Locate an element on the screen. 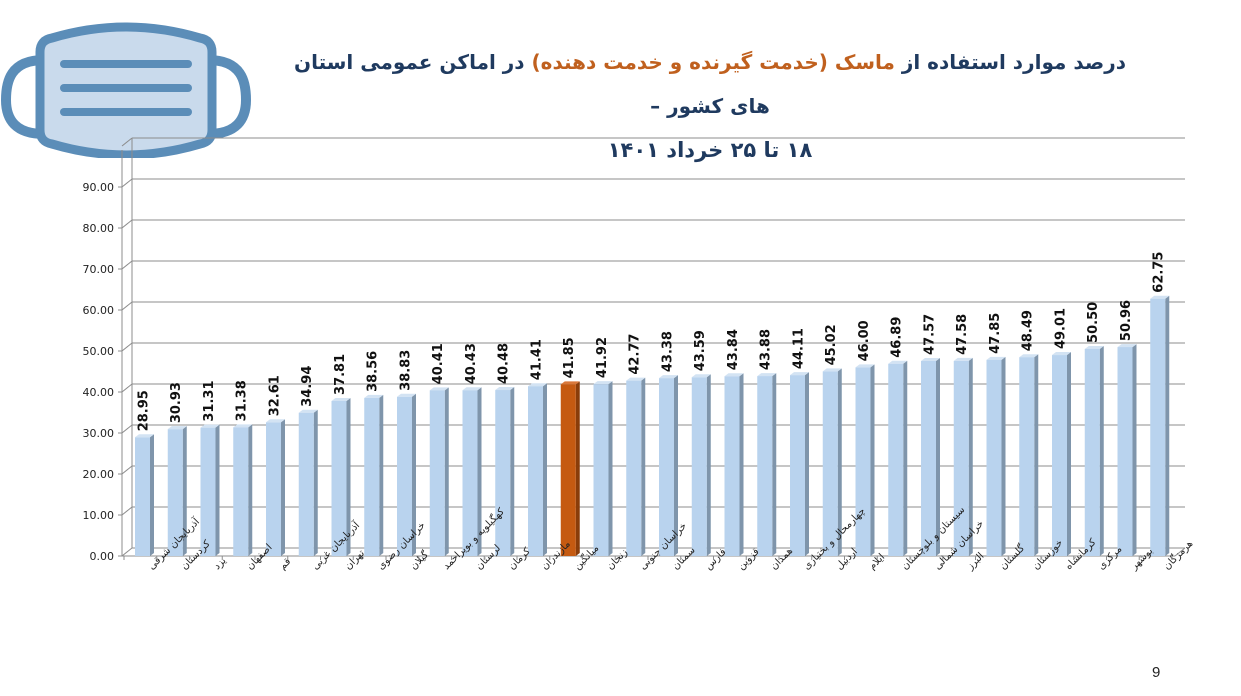 This screenshot has height=696, width=1241. x-category-label: یزد is located at coordinates (220, 563).